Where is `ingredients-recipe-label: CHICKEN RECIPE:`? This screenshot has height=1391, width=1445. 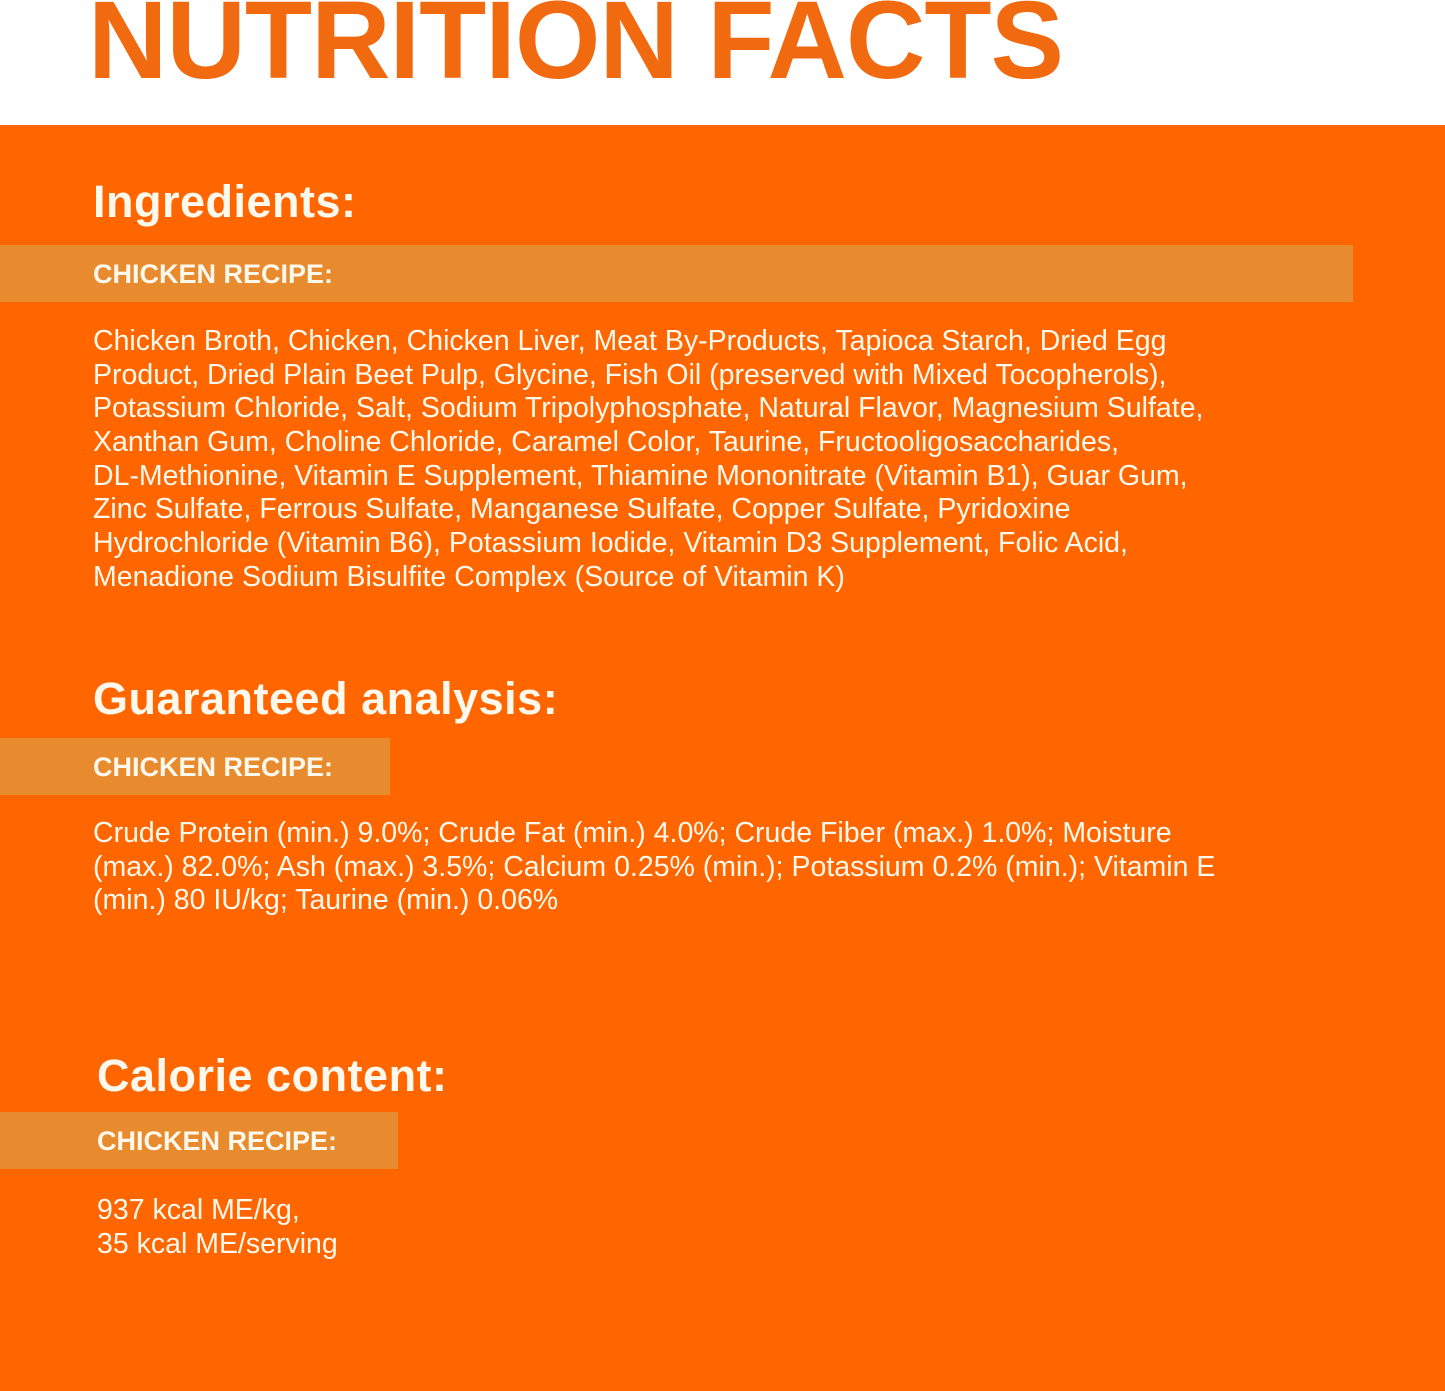 ingredients-recipe-label: CHICKEN RECIPE: is located at coordinates (213, 274).